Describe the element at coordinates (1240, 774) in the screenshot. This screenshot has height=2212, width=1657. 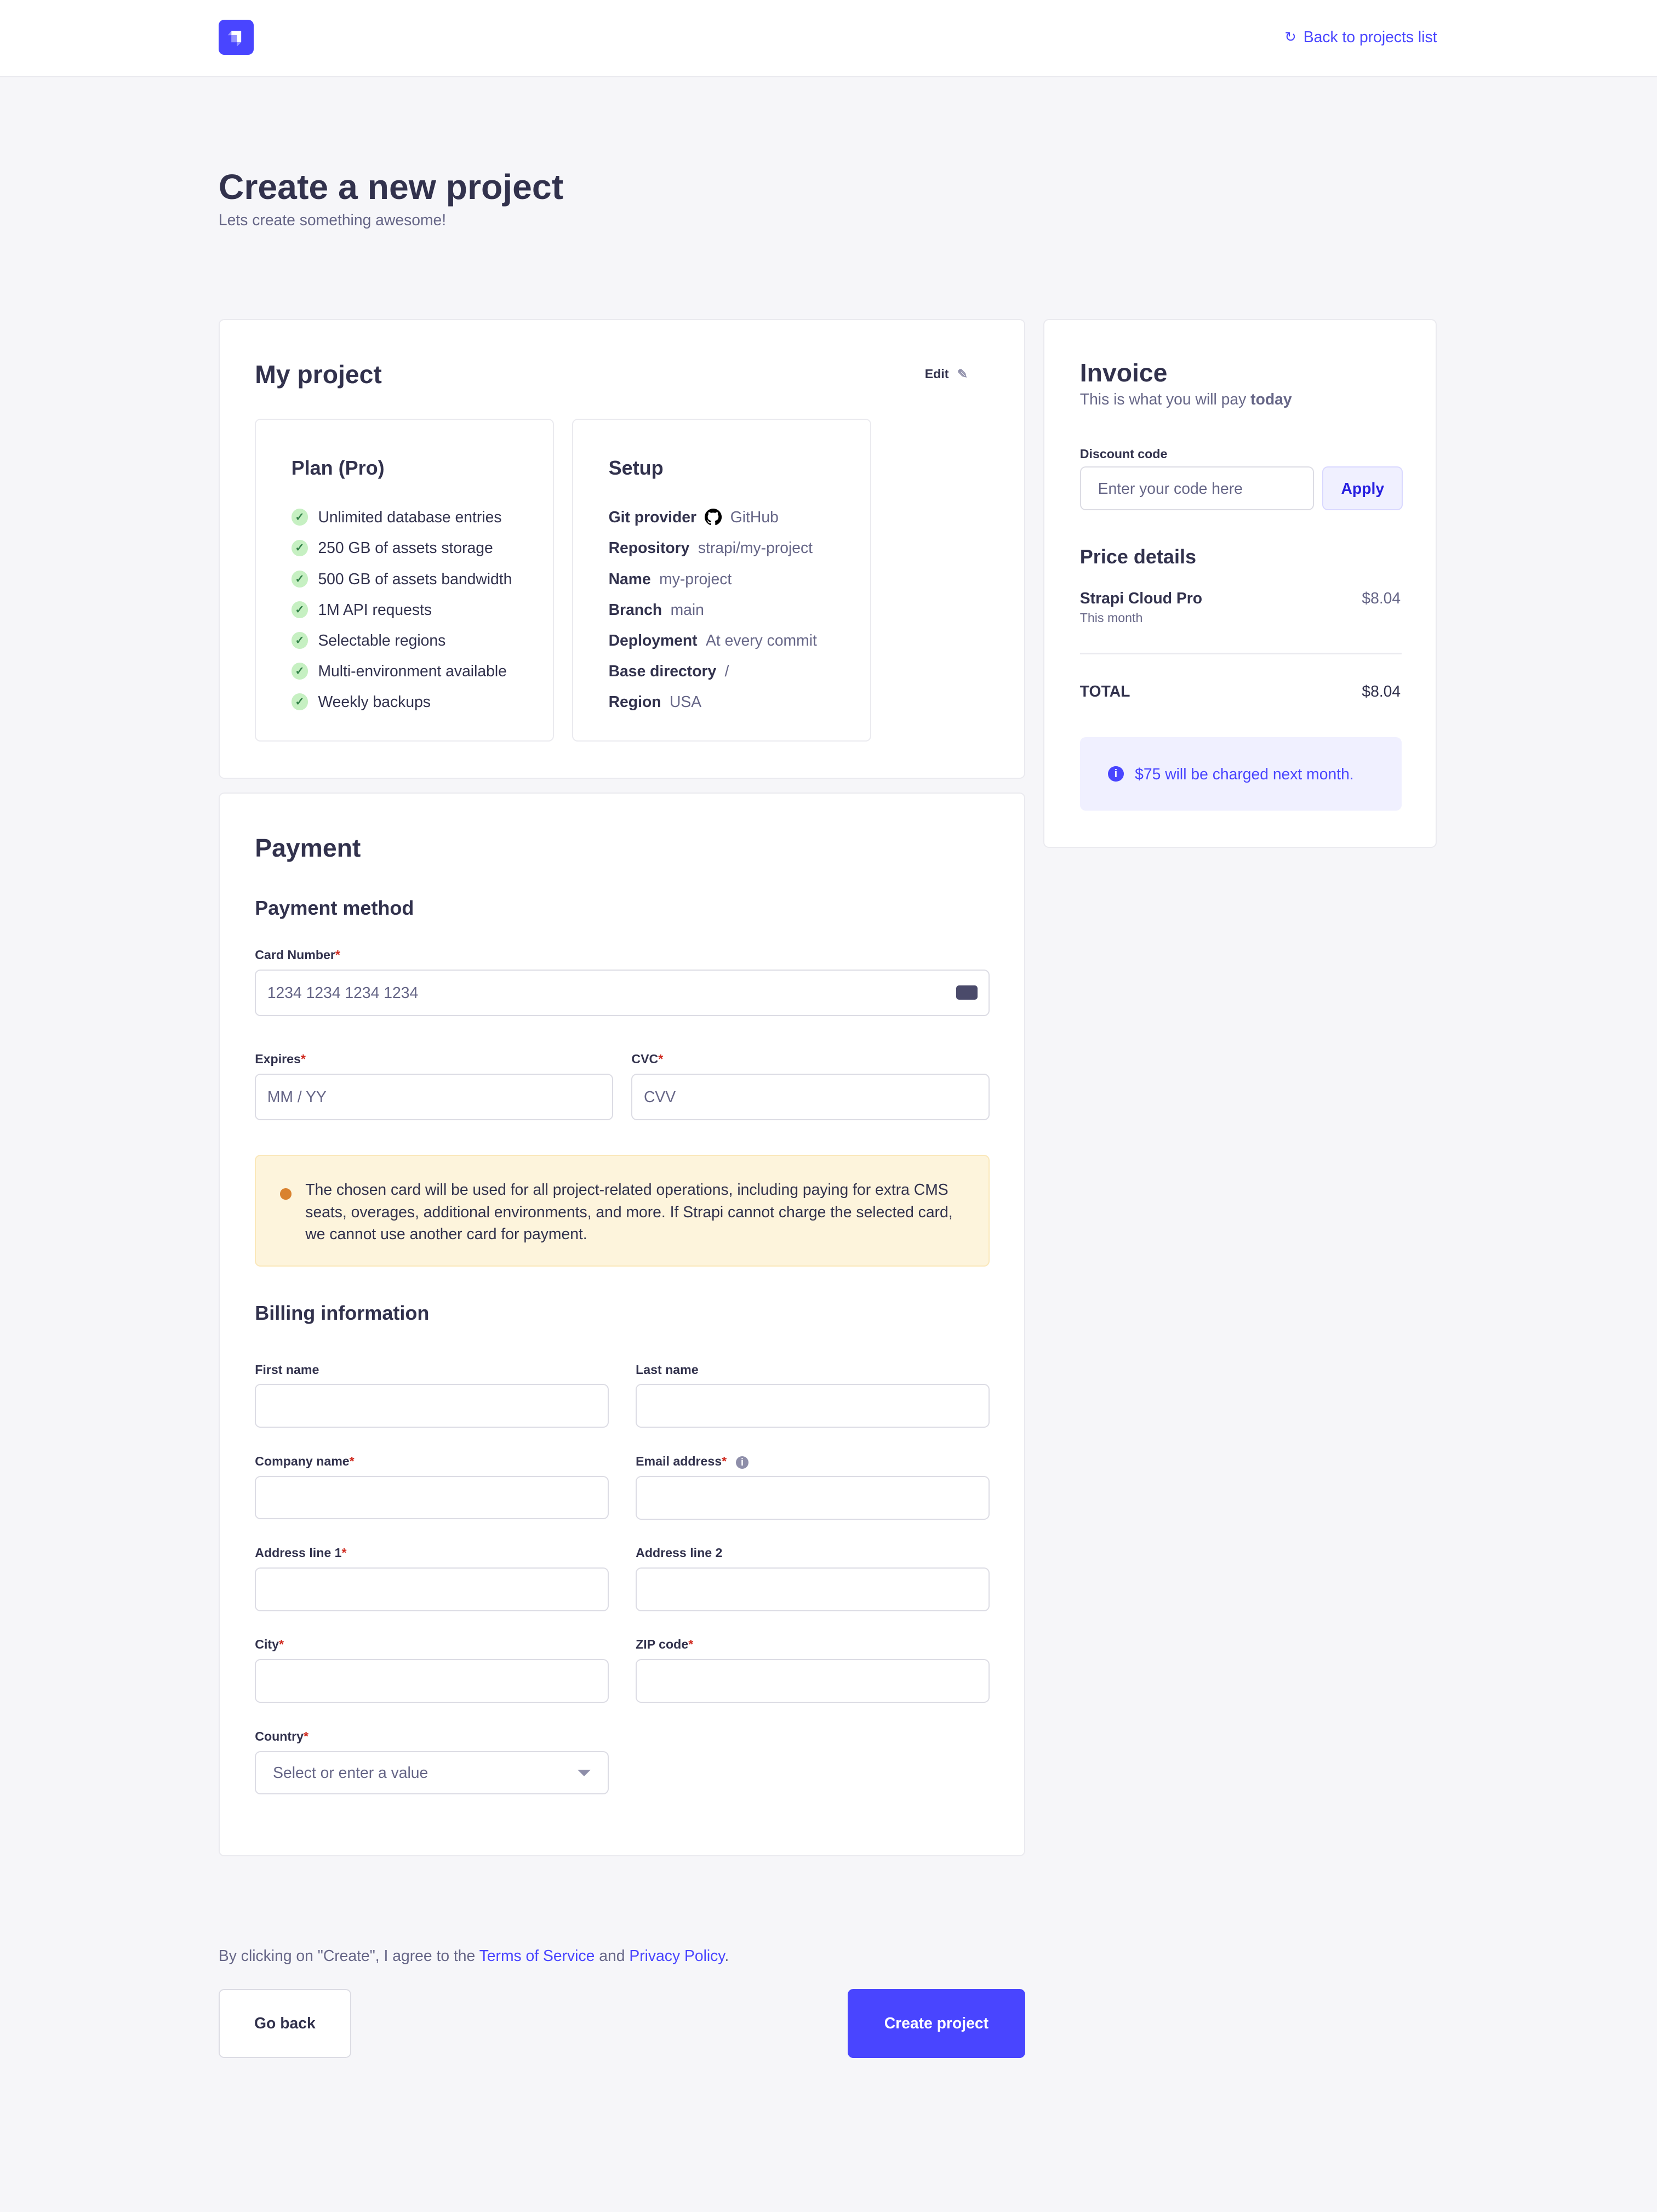
I see `next-month-notice: i $75 will be charged next month.` at that location.